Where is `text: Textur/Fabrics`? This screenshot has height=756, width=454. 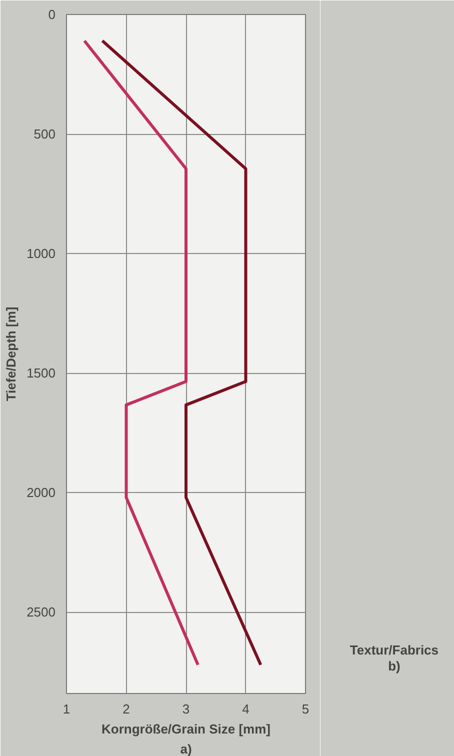 text: Textur/Fabrics is located at coordinates (394, 650).